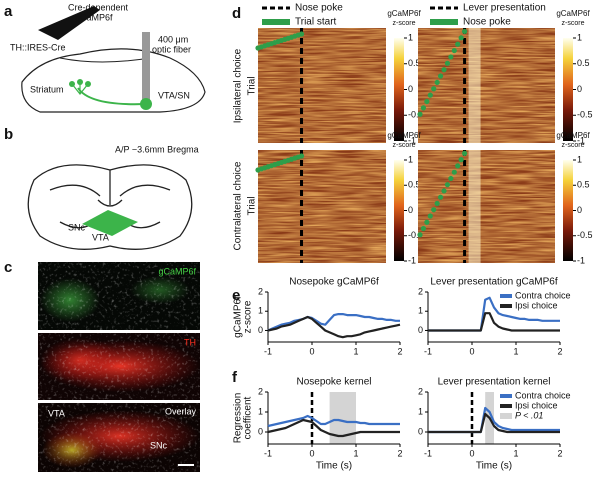 The width and height of the screenshot is (601, 478). Describe the element at coordinates (113, 59) in the screenshot. I see `sagittal-schematic` at that location.